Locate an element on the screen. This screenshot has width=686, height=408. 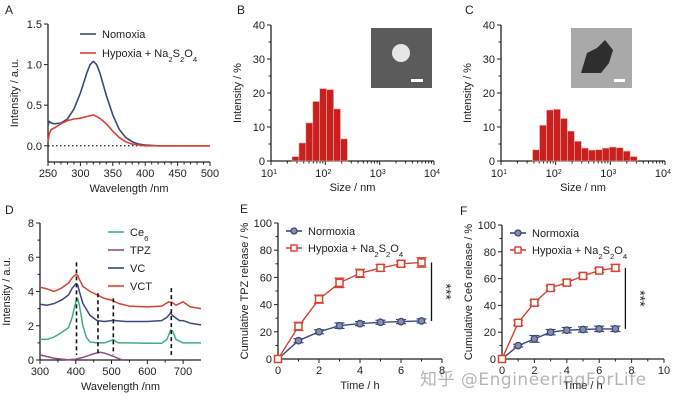
panel-label: B is located at coordinates (241, 10).